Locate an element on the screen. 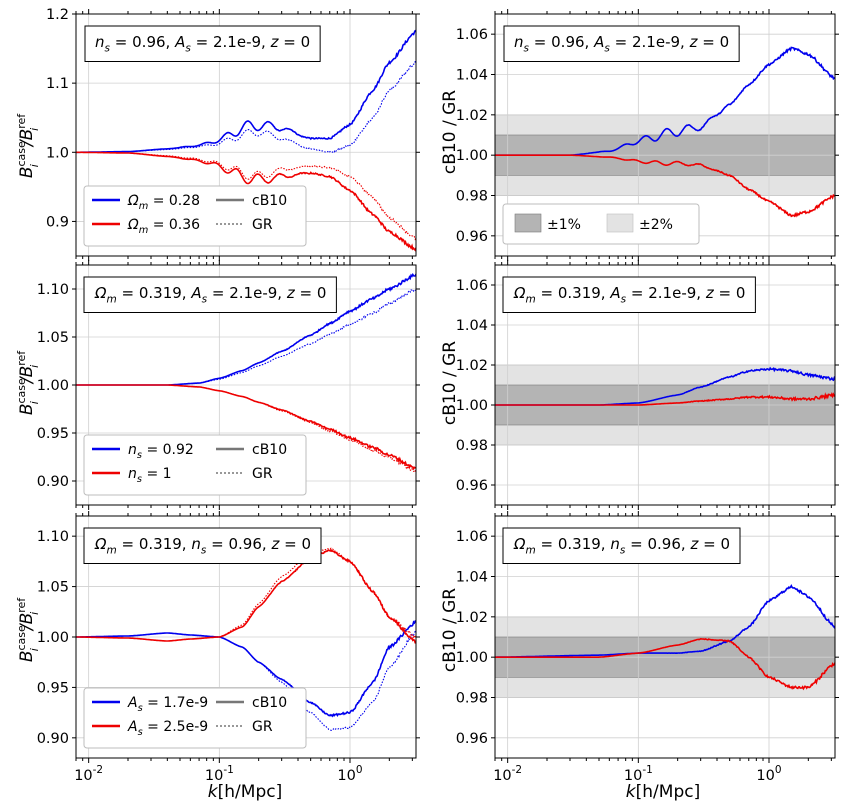 This screenshot has height=810, width=843. legend-entry: As​ = 2.5e-9 is located at coordinates (167, 728).